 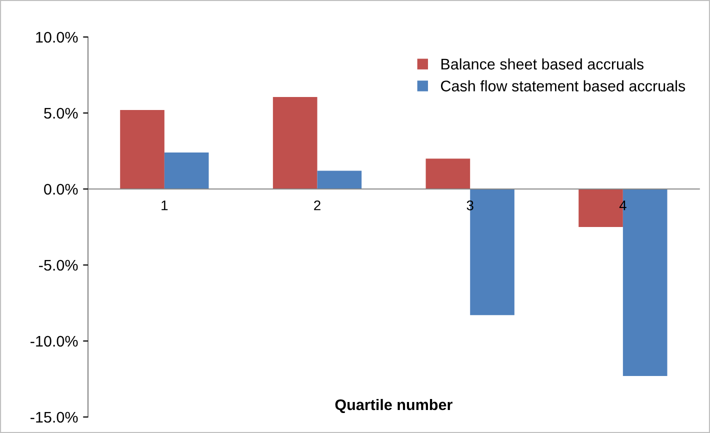 I want to click on legend-label: Cash flow statement based accruals, so click(x=563, y=86).